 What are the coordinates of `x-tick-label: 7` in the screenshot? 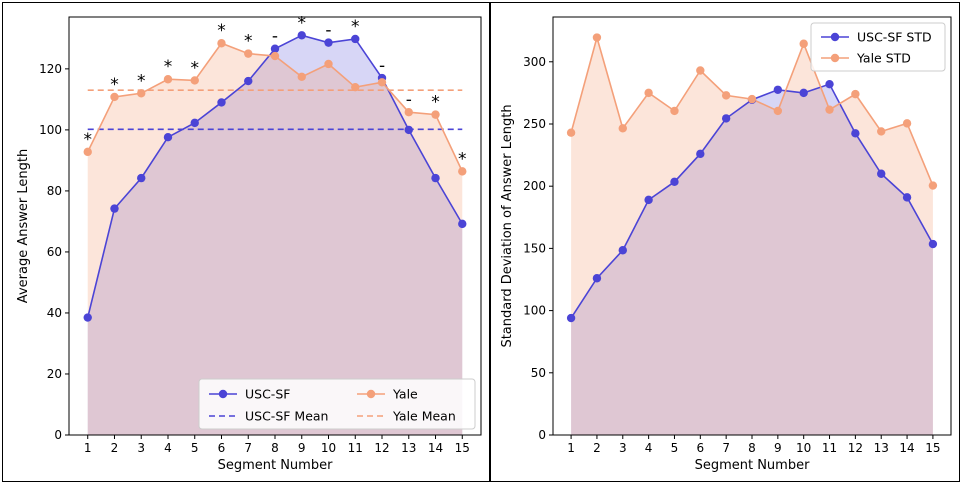 It's located at (248, 448).